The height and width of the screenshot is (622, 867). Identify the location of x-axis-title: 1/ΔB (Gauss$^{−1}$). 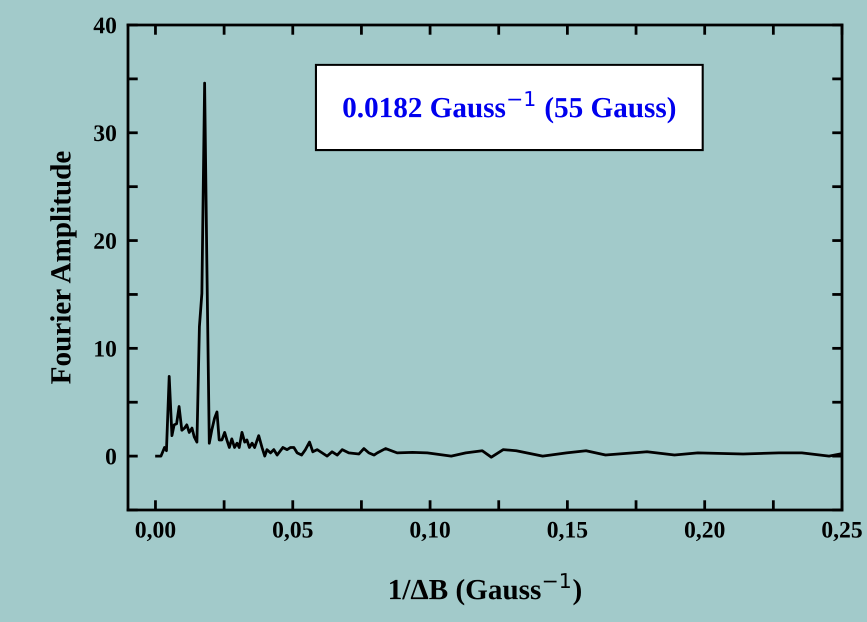
(485, 589).